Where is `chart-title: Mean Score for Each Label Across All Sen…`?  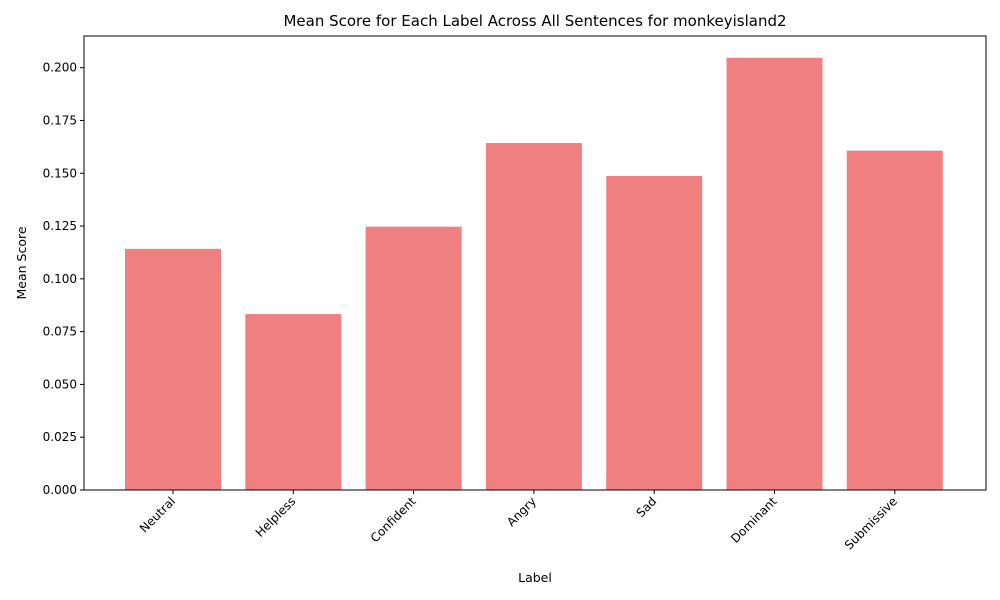 chart-title: Mean Score for Each Label Across All Sen… is located at coordinates (534, 21).